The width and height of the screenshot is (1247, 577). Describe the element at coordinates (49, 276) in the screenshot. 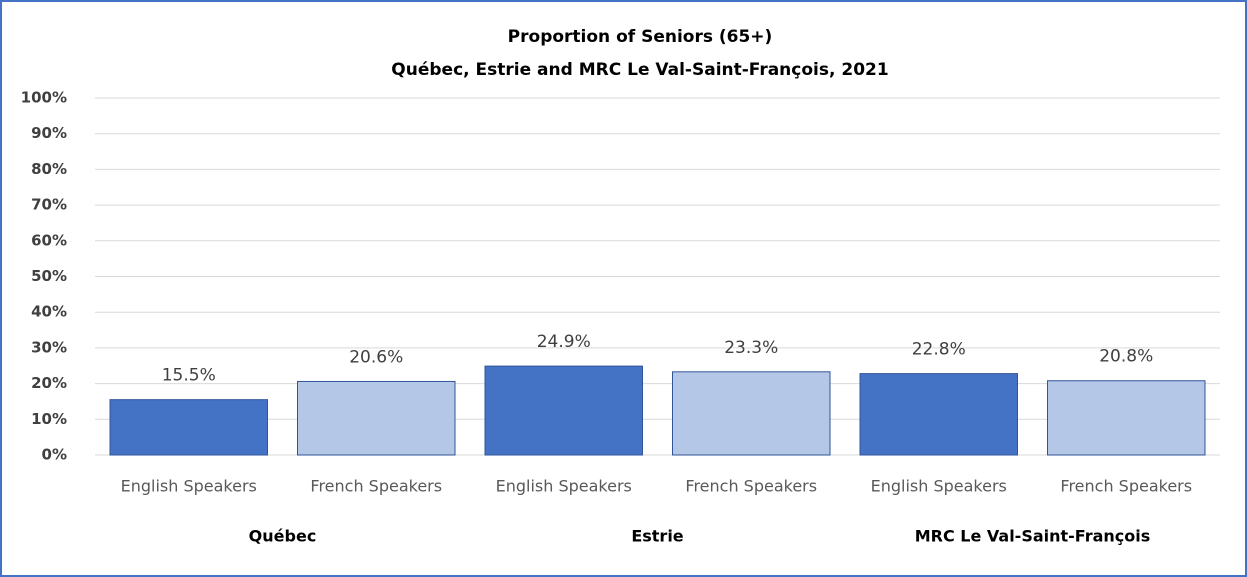

I see `y-tick-label: 50%` at that location.